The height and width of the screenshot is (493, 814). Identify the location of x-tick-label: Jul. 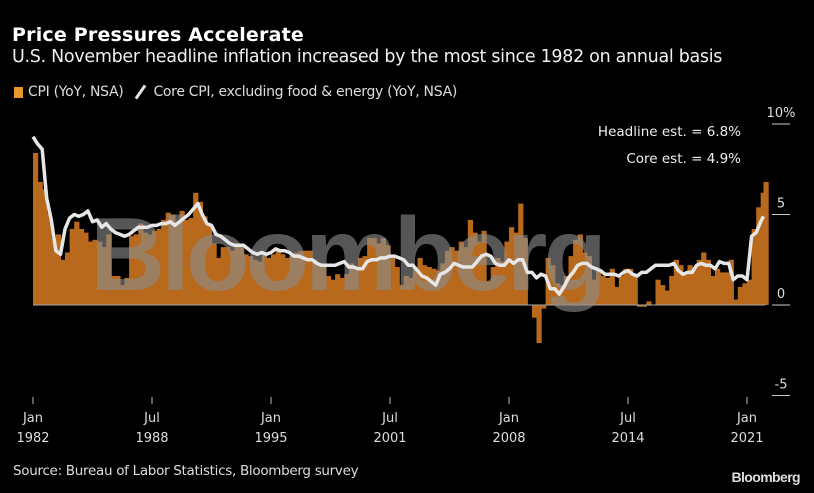
(627, 418).